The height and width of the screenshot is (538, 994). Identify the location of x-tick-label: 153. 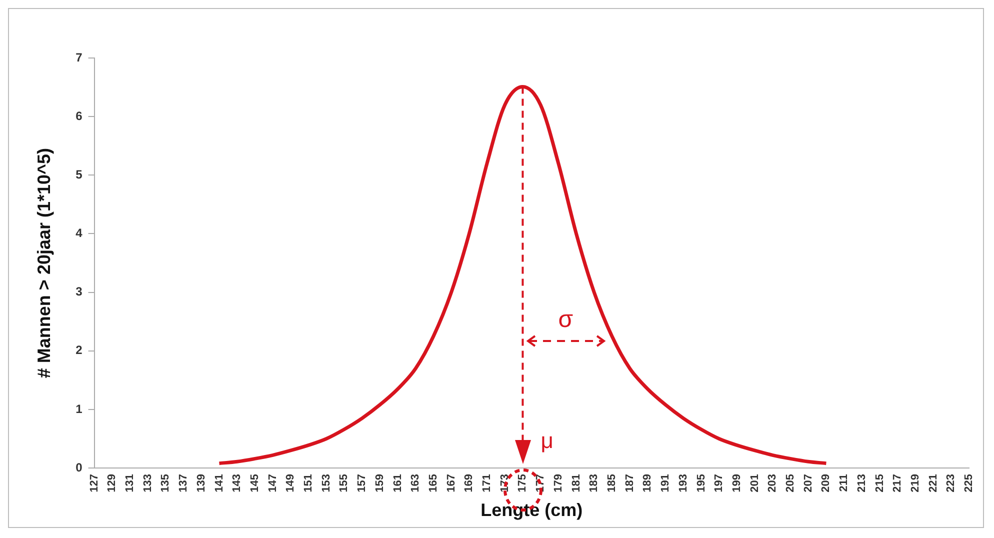
(326, 483).